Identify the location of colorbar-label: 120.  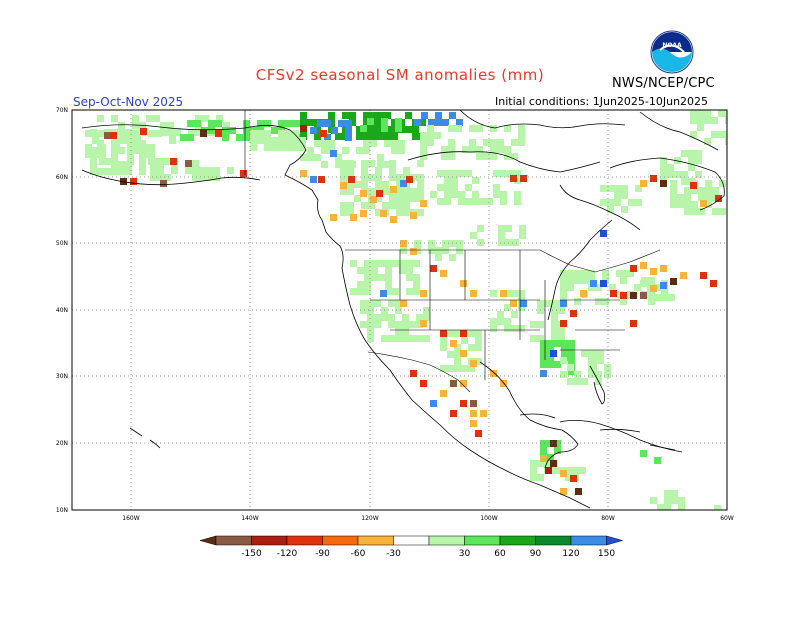
(570, 554).